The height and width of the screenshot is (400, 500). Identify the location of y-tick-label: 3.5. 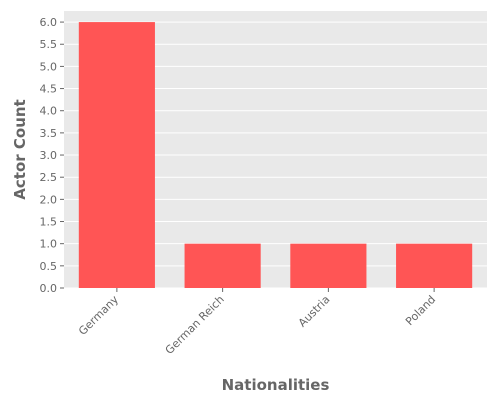
(49, 133).